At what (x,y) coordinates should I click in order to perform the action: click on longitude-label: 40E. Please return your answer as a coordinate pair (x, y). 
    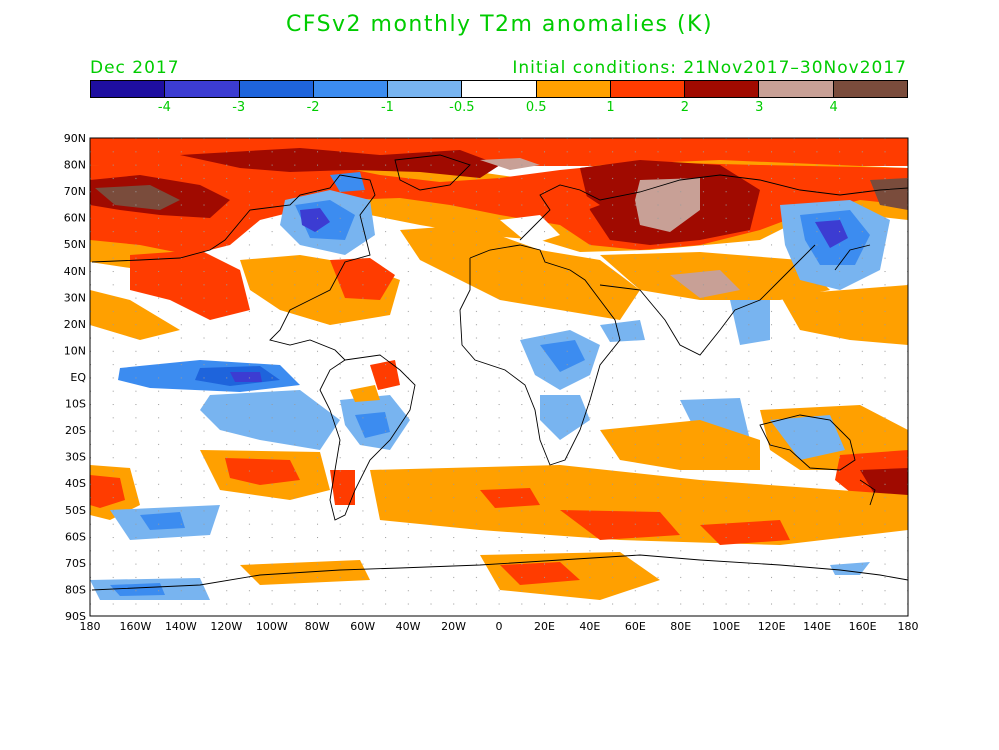
    Looking at the image, I should click on (589, 626).